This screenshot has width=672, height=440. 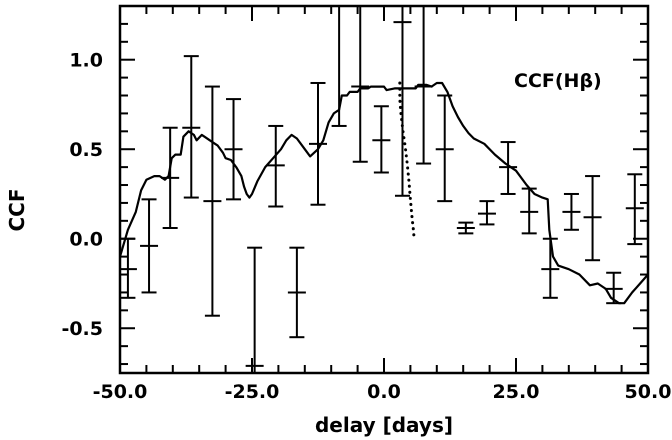 I want to click on x-axis-label: delay [days], so click(x=384, y=425).